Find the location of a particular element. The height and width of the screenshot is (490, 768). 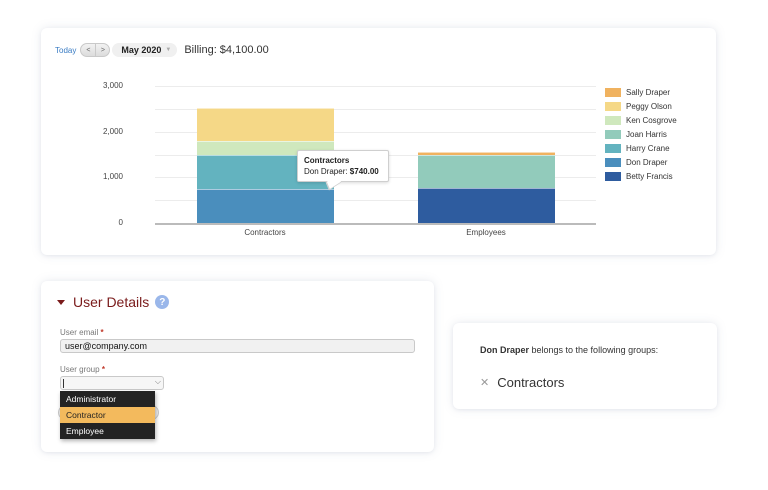

legend-item: Joan Harris is located at coordinates (641, 134).